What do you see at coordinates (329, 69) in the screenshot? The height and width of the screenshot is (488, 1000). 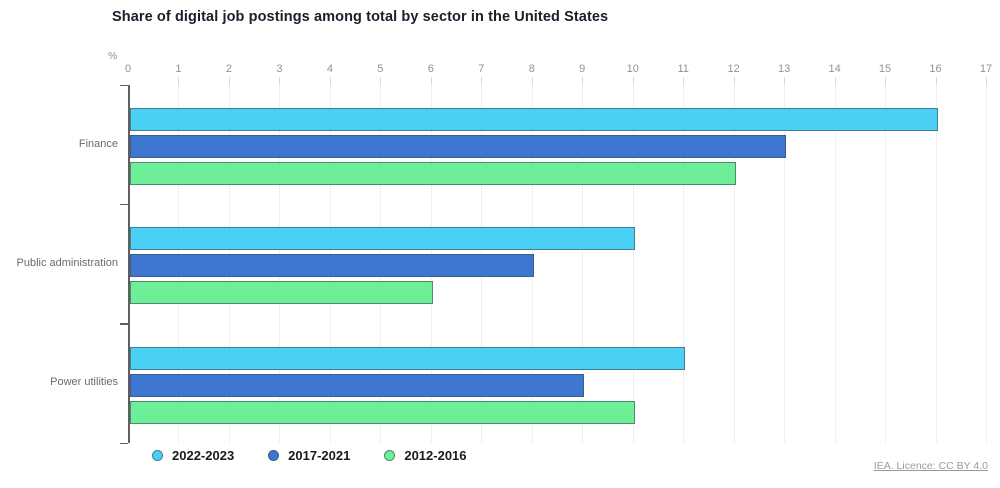 I see `x-tick-label-4: 4` at bounding box center [329, 69].